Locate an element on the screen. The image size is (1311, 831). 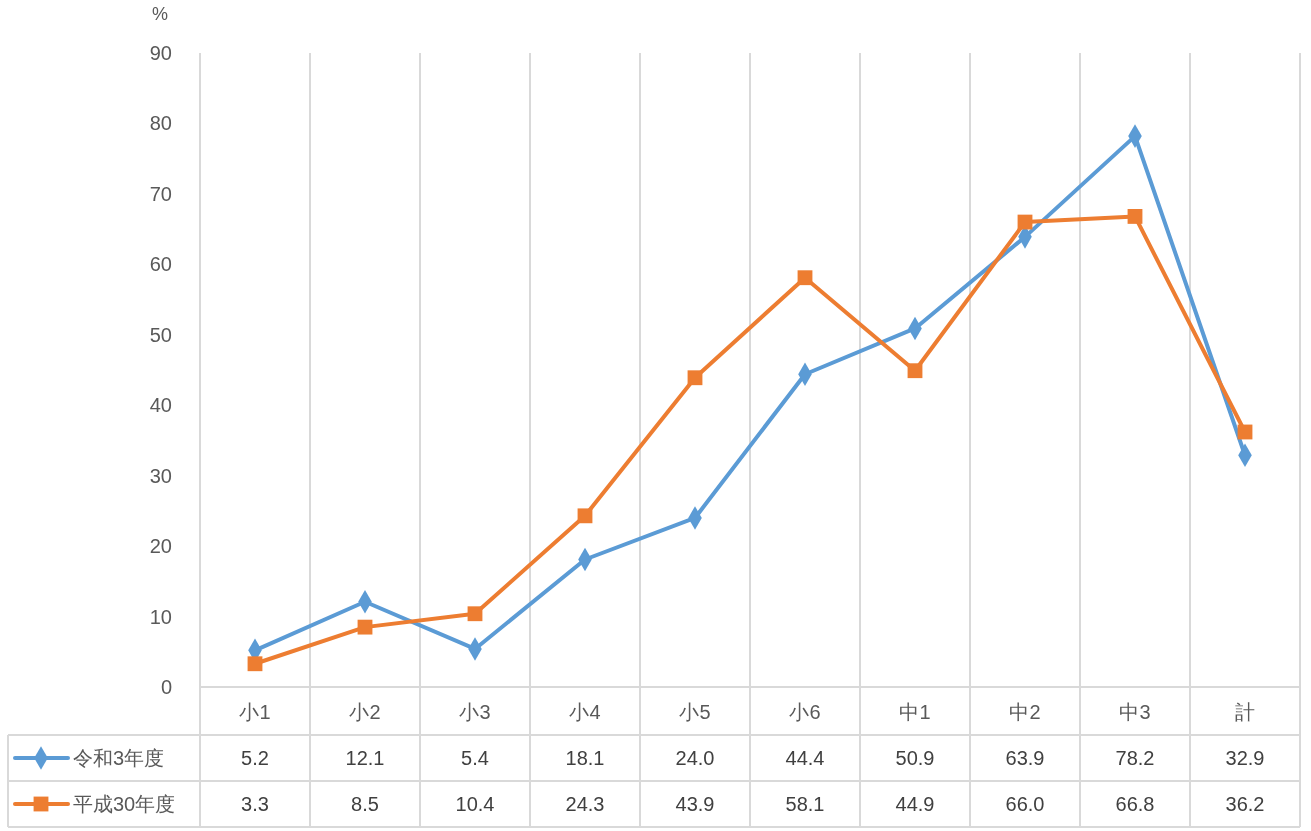
data-label: 5.4 is located at coordinates (475, 758).